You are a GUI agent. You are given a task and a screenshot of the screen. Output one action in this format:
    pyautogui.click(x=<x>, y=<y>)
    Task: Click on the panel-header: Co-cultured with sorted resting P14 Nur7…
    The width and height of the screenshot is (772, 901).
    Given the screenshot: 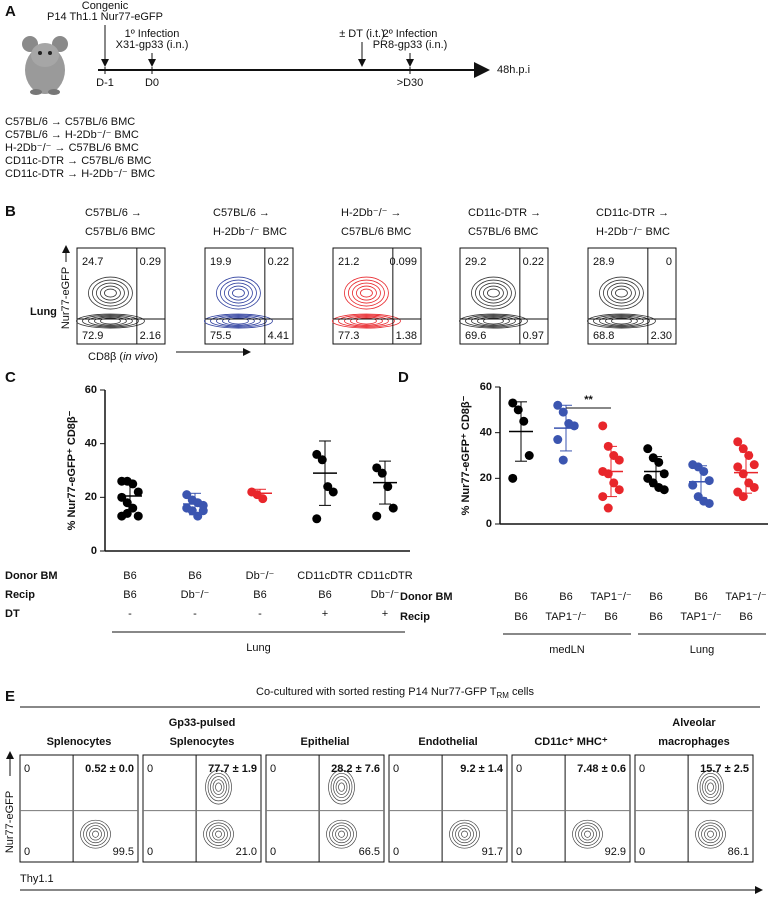 What is the action you would take?
    pyautogui.click(x=395, y=693)
    